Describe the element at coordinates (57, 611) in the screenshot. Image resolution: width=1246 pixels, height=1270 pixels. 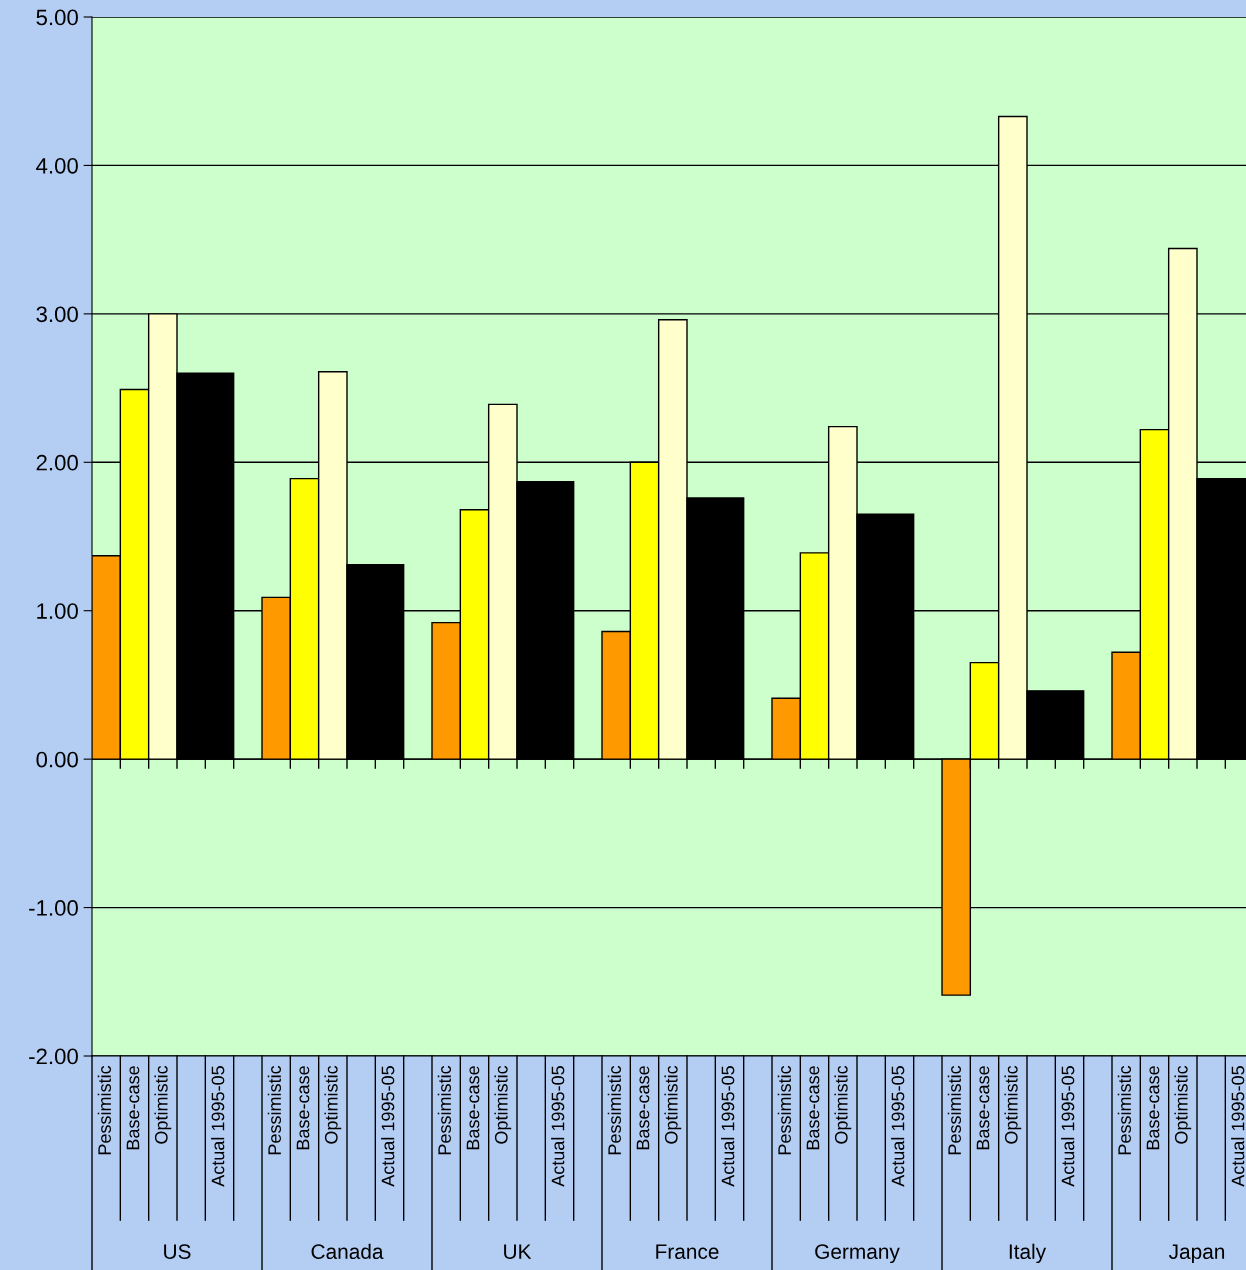
I see `y-tick-label: 1.00` at that location.